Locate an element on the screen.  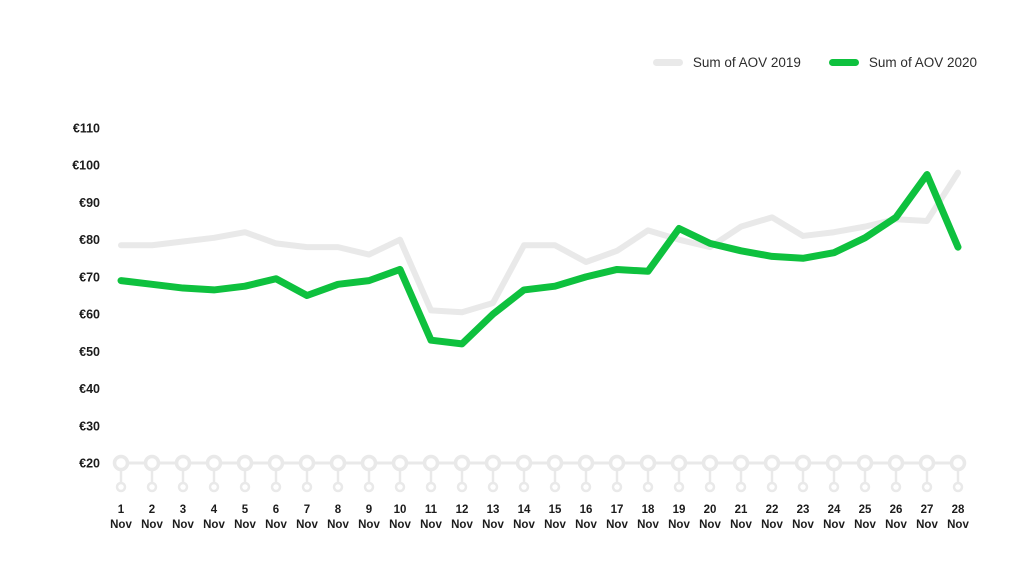
x-axis-tick-label-day: 19 is located at coordinates (679, 510).